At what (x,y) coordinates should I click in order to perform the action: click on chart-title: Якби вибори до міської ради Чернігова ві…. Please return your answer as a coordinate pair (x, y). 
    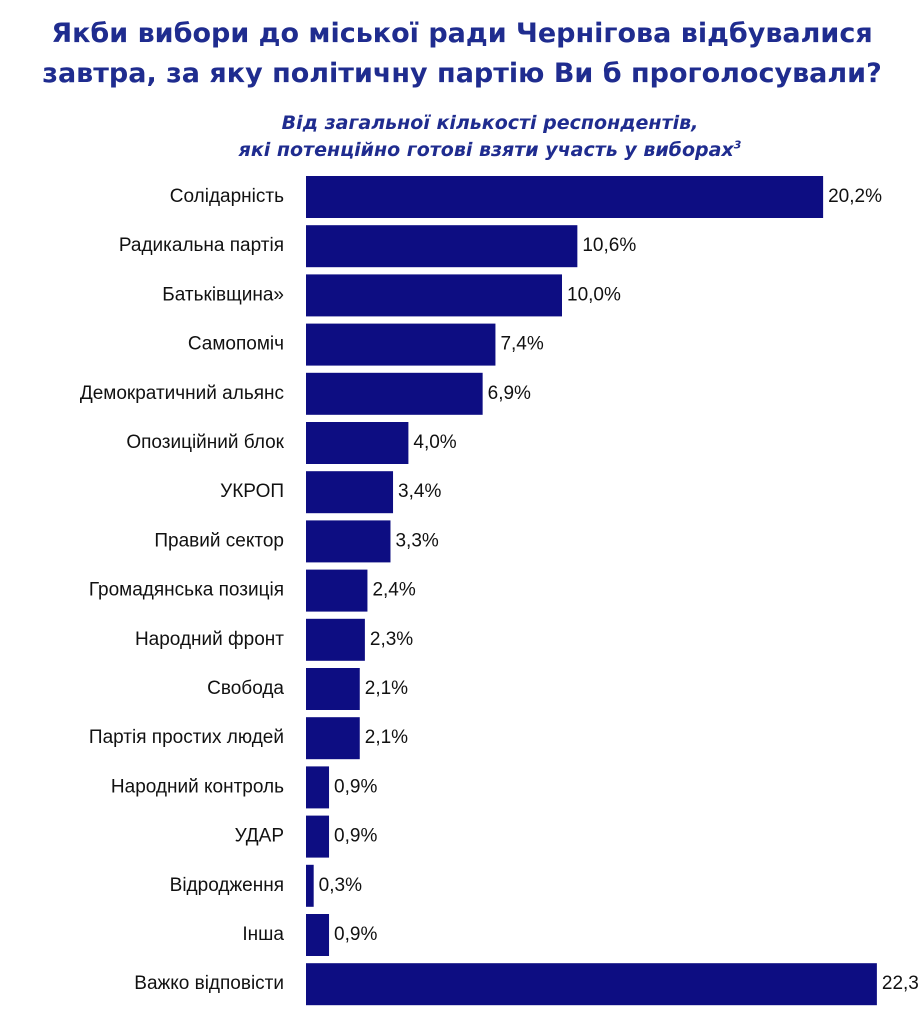
    Looking at the image, I should click on (462, 54).